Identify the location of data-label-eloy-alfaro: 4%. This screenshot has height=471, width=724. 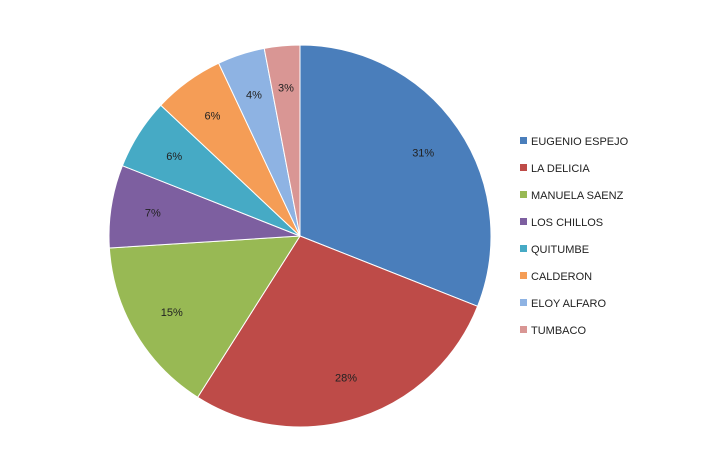
(254, 95).